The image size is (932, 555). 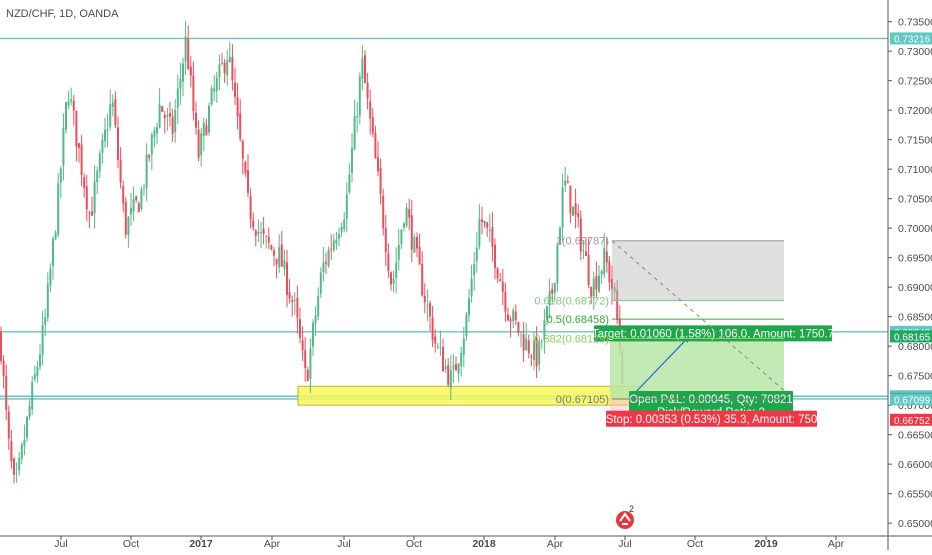 What do you see at coordinates (582, 400) in the screenshot?
I see `fib-level-label: 0(0.67105)` at bounding box center [582, 400].